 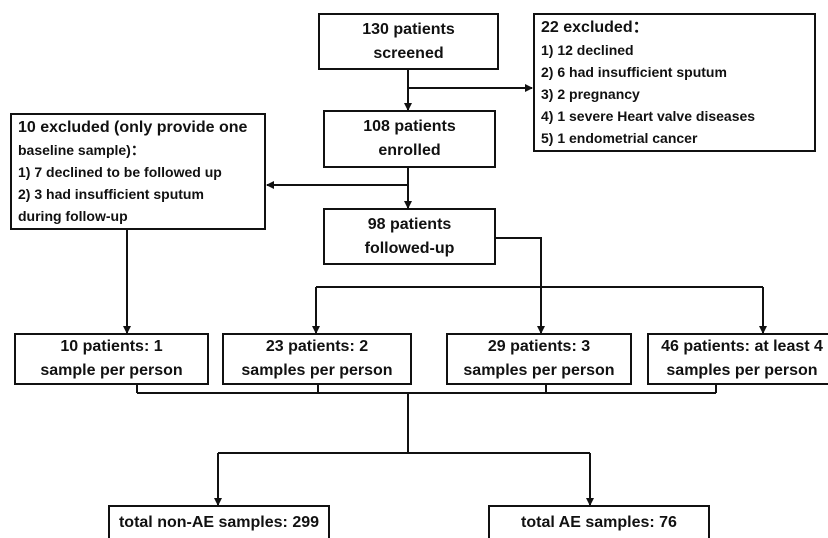 What do you see at coordinates (111, 370) in the screenshot?
I see `box-text: sample per person` at bounding box center [111, 370].